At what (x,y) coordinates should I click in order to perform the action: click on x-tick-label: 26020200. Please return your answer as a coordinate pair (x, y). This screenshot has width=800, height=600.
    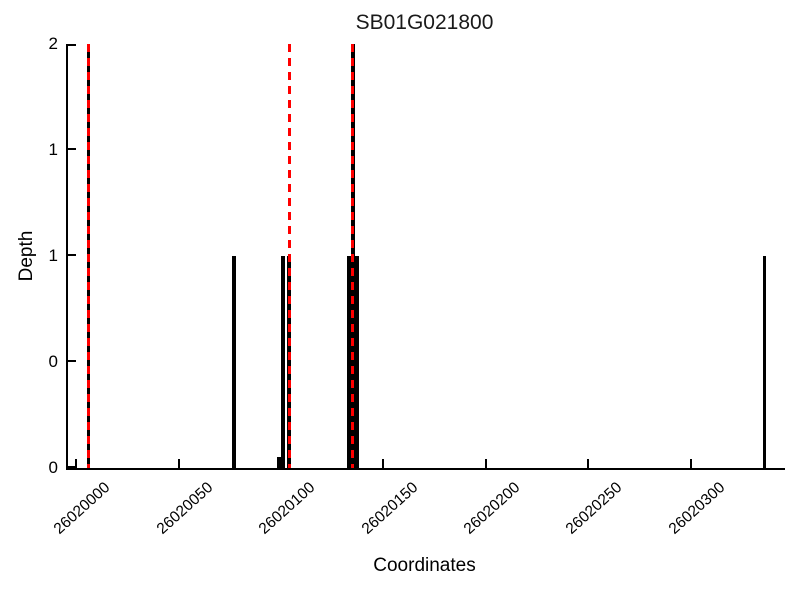
    Looking at the image, I should click on (492, 508).